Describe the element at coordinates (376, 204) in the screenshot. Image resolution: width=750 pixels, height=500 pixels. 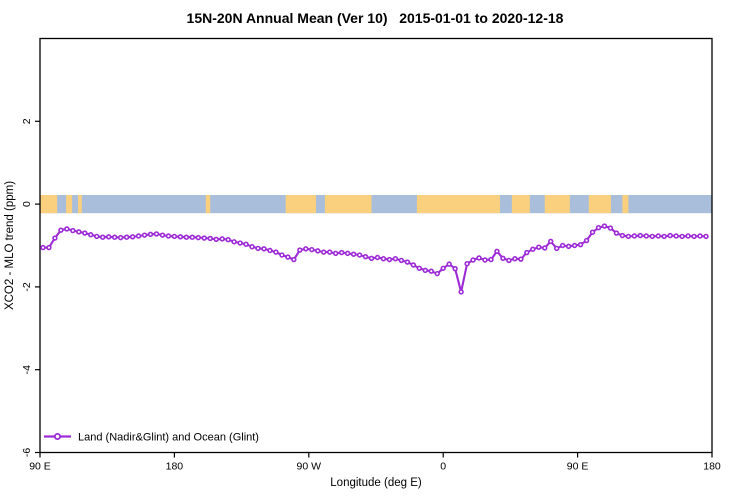
I see `map-band-ocean` at that location.